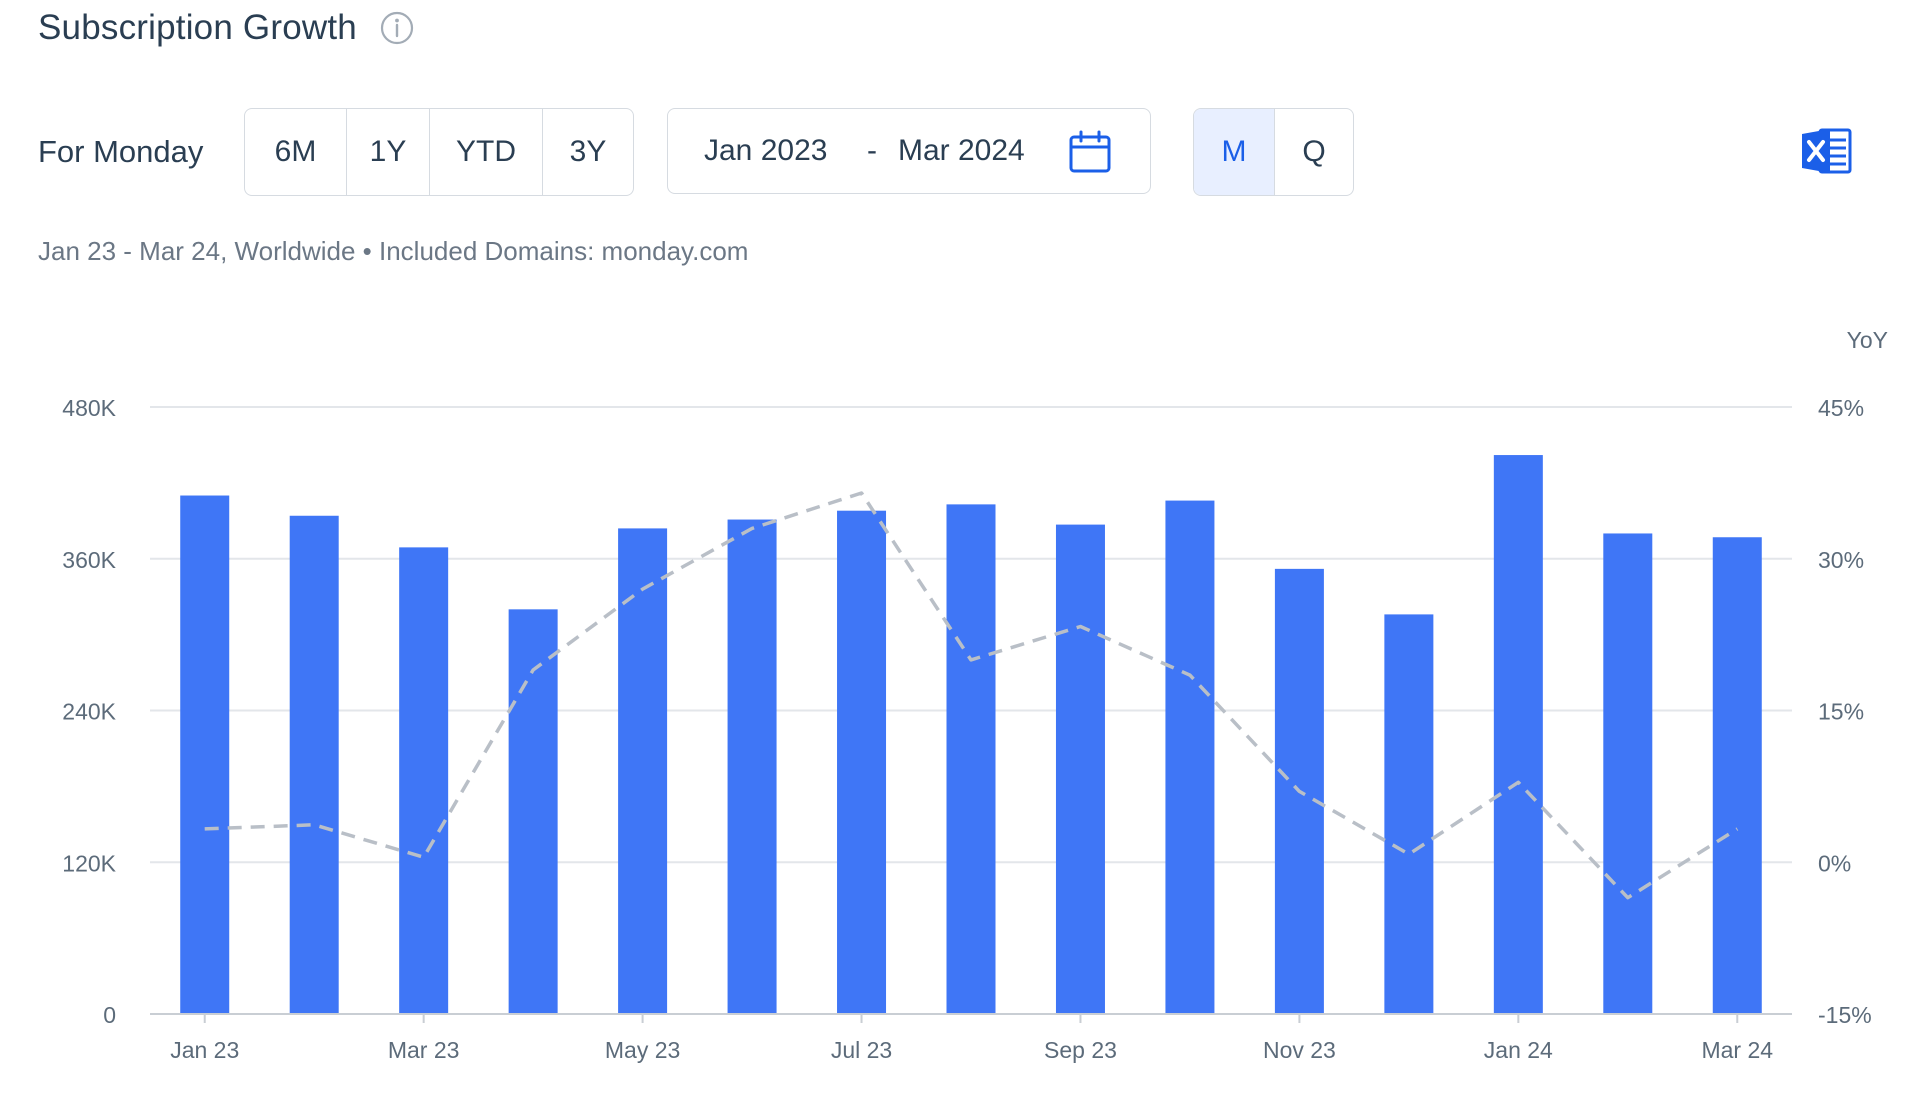  Describe the element at coordinates (1090, 152) in the screenshot. I see `calendar-icon` at that location.